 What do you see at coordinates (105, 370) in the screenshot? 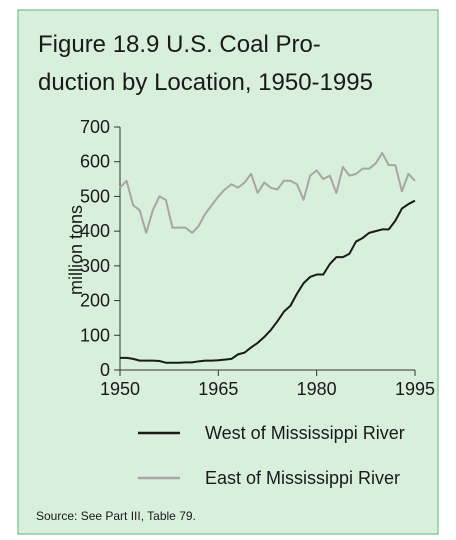
I see `y-tick-label: 0` at bounding box center [105, 370].